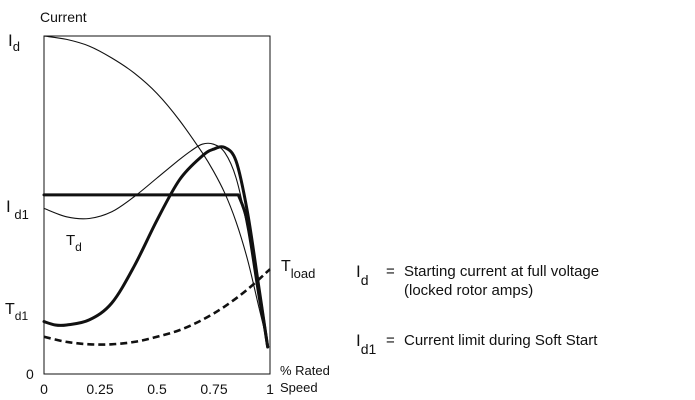 The image size is (695, 400). What do you see at coordinates (390, 340) in the screenshot?
I see `legend-eq-id1: =` at bounding box center [390, 340].